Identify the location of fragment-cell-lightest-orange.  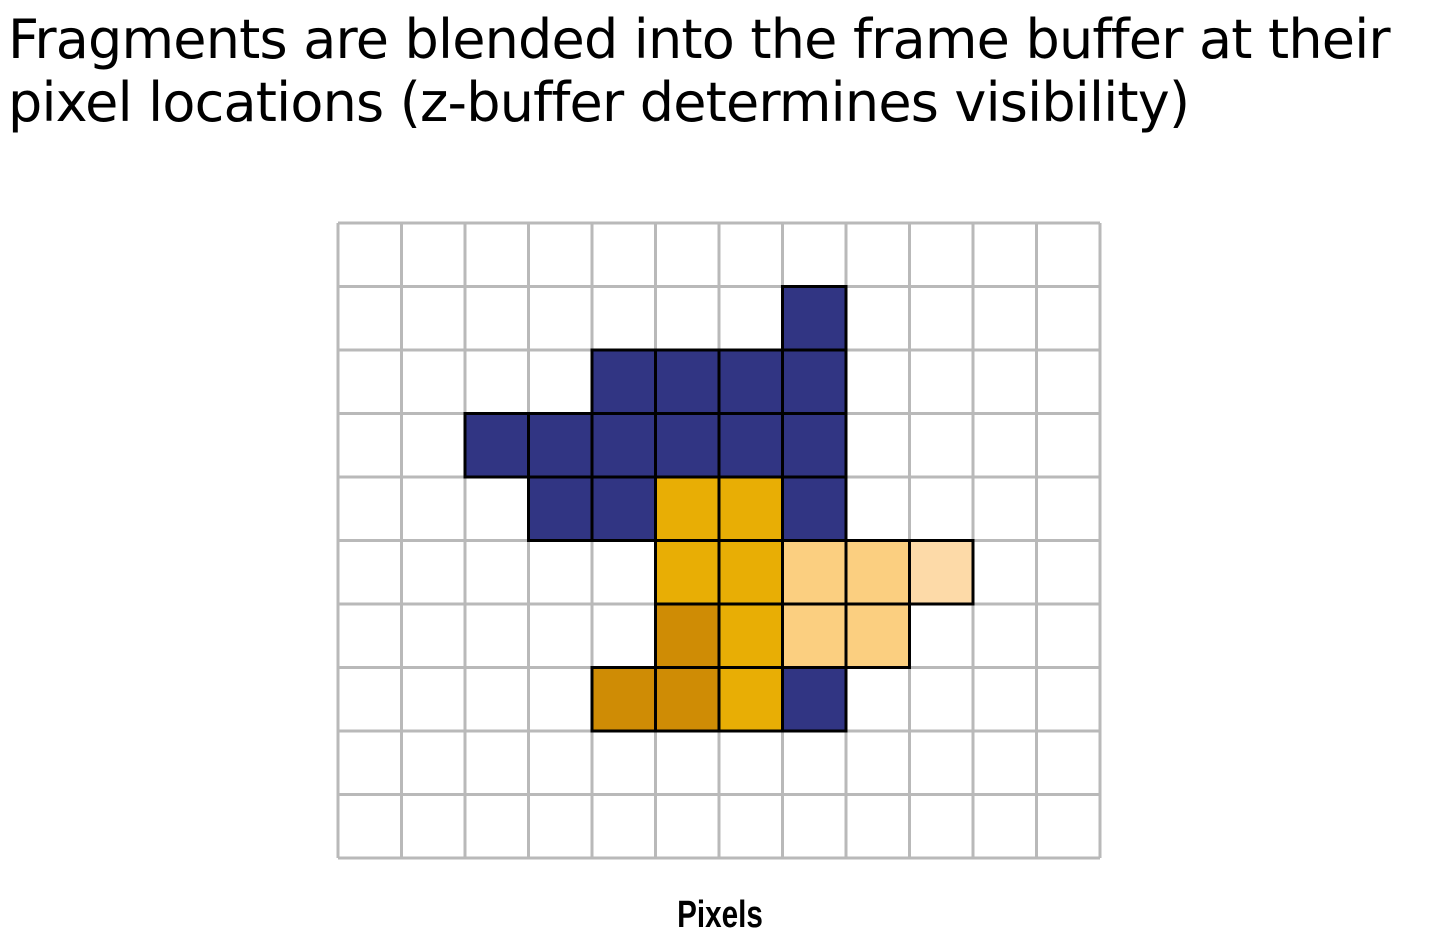
(941, 572).